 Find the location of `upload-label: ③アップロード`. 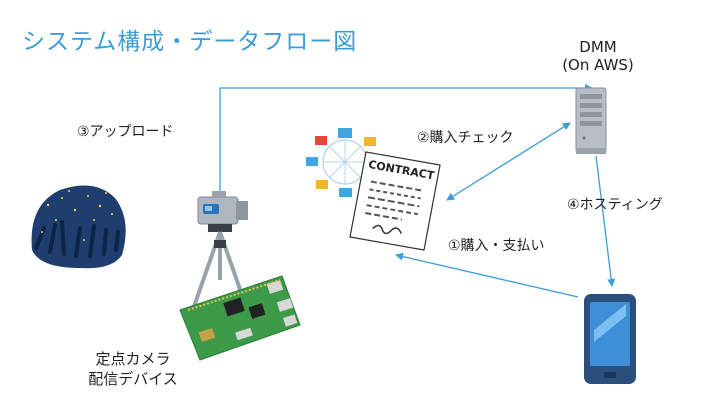

upload-label: ③アップロード is located at coordinates (125, 132).